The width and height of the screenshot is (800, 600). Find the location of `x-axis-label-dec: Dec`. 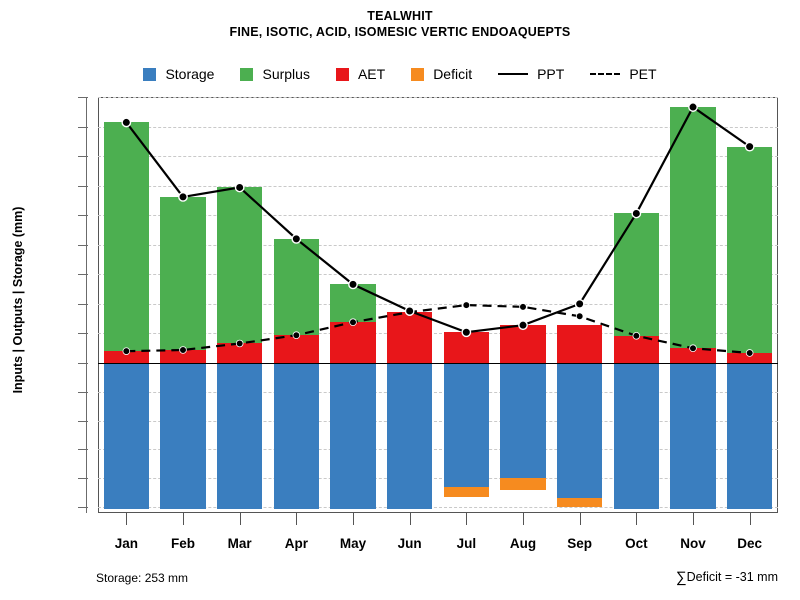

x-axis-label-dec: Dec is located at coordinates (750, 543).